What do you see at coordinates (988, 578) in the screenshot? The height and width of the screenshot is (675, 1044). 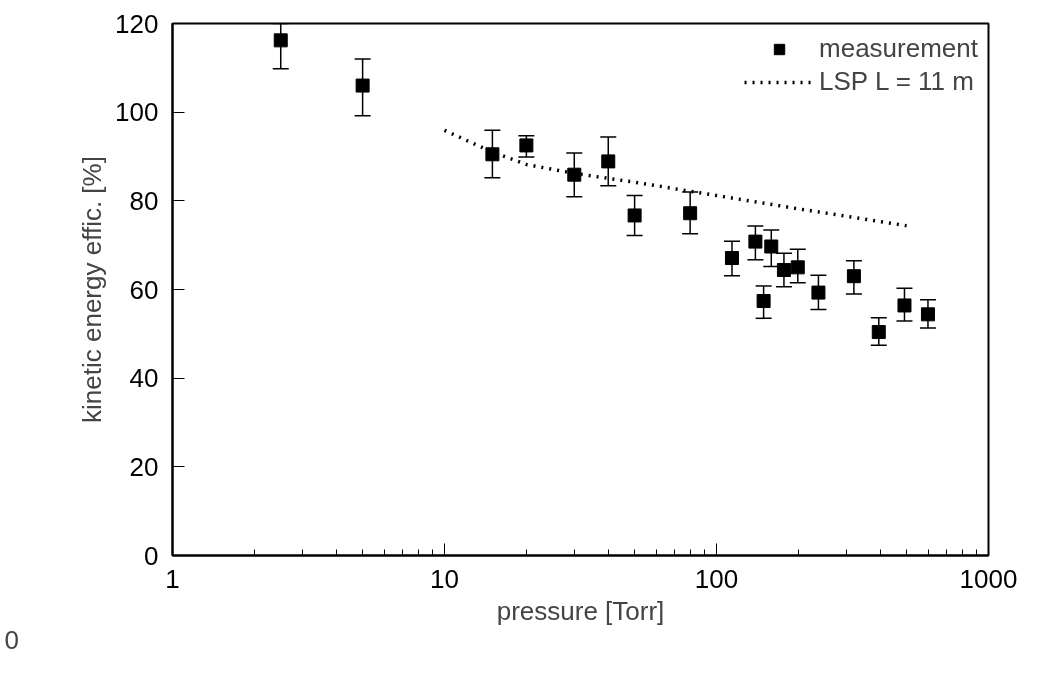 I see `x-tick-label: 1000` at bounding box center [988, 578].